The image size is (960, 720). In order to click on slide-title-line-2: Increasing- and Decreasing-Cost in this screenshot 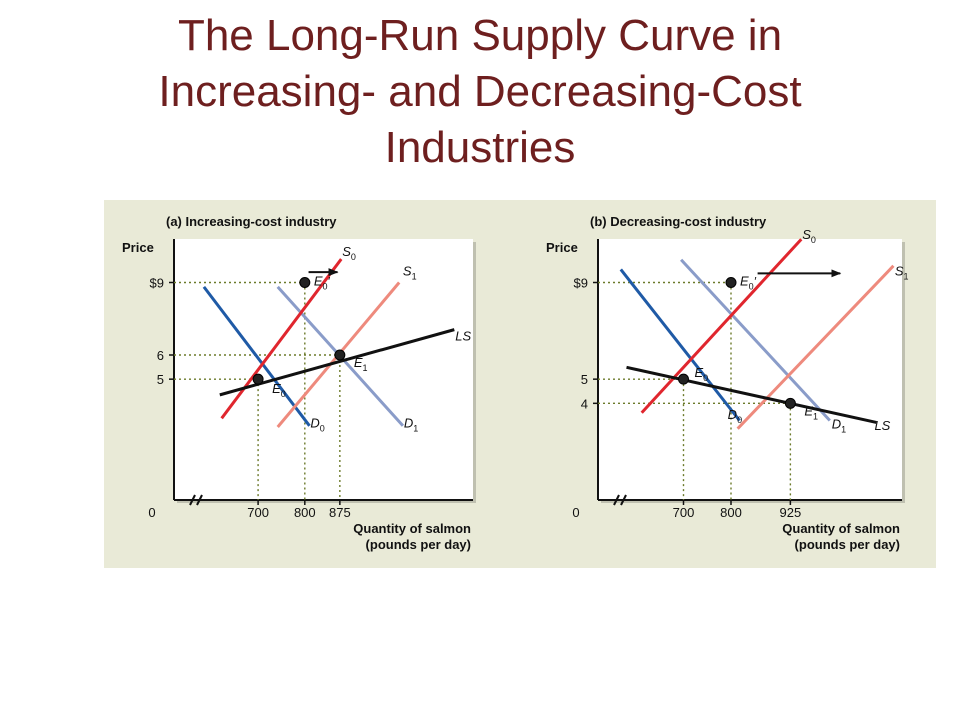, I will do `click(480, 91)`.